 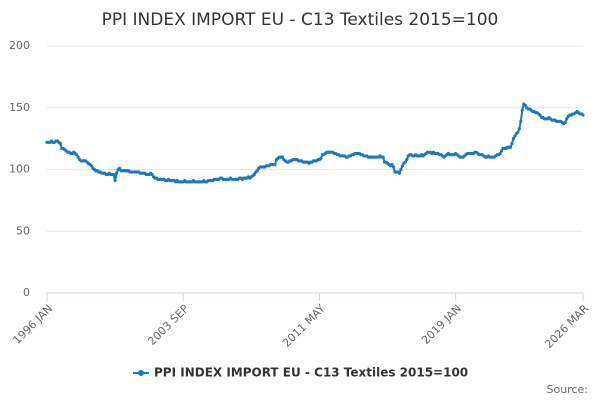 What do you see at coordinates (566, 326) in the screenshot?
I see `x-tick-label: 2026 MAR` at bounding box center [566, 326].